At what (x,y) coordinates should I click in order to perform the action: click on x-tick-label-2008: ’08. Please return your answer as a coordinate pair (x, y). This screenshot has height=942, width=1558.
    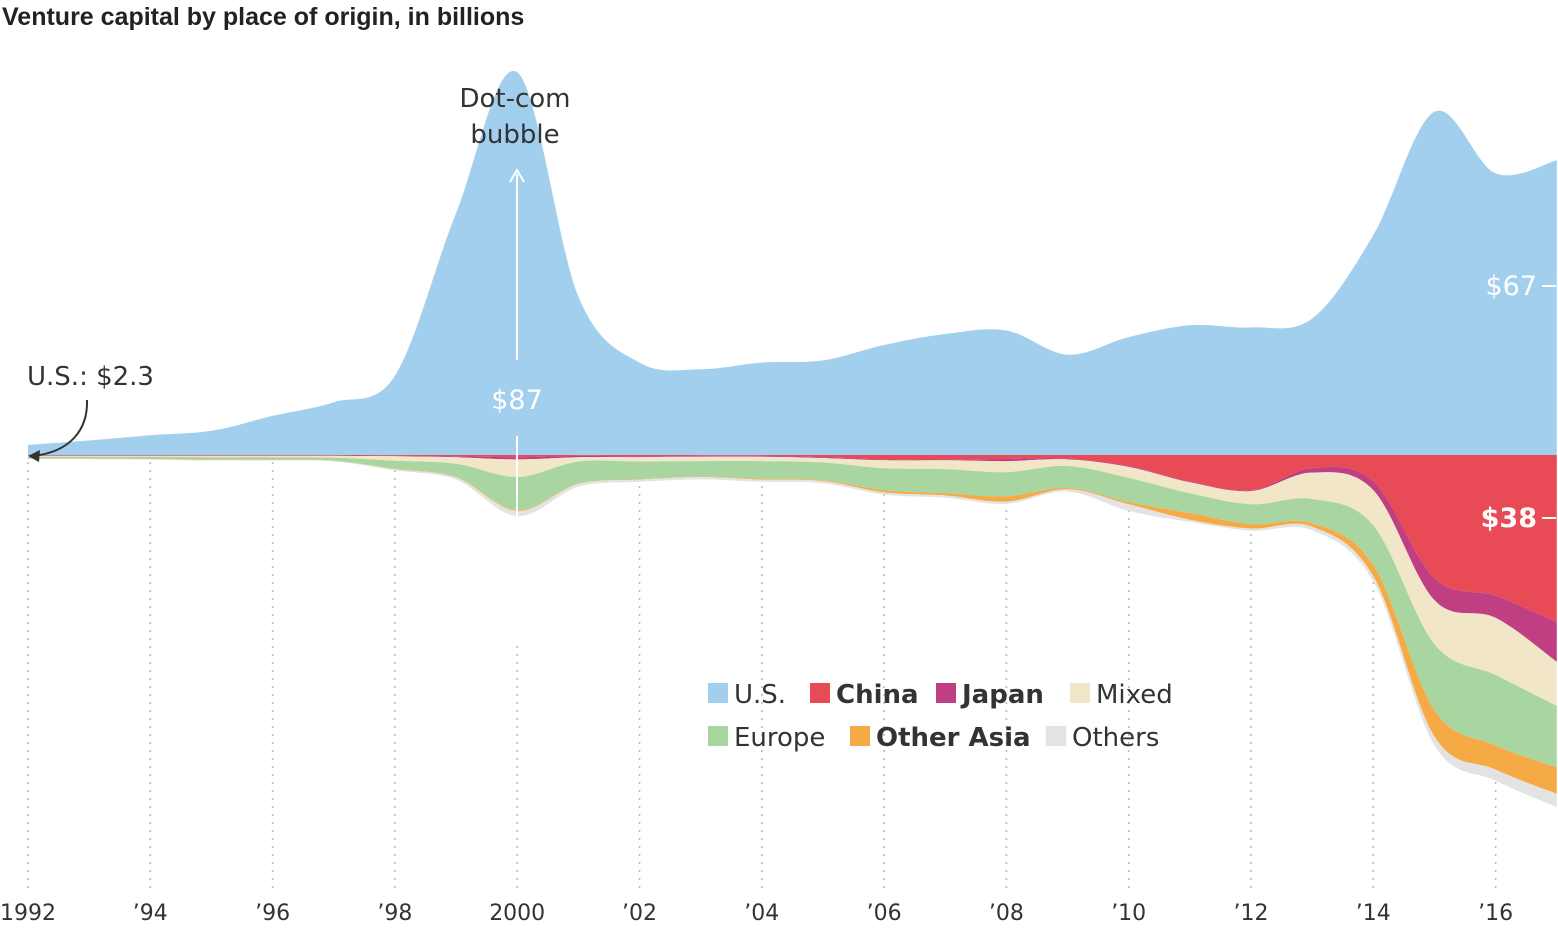
    Looking at the image, I should click on (1006, 913).